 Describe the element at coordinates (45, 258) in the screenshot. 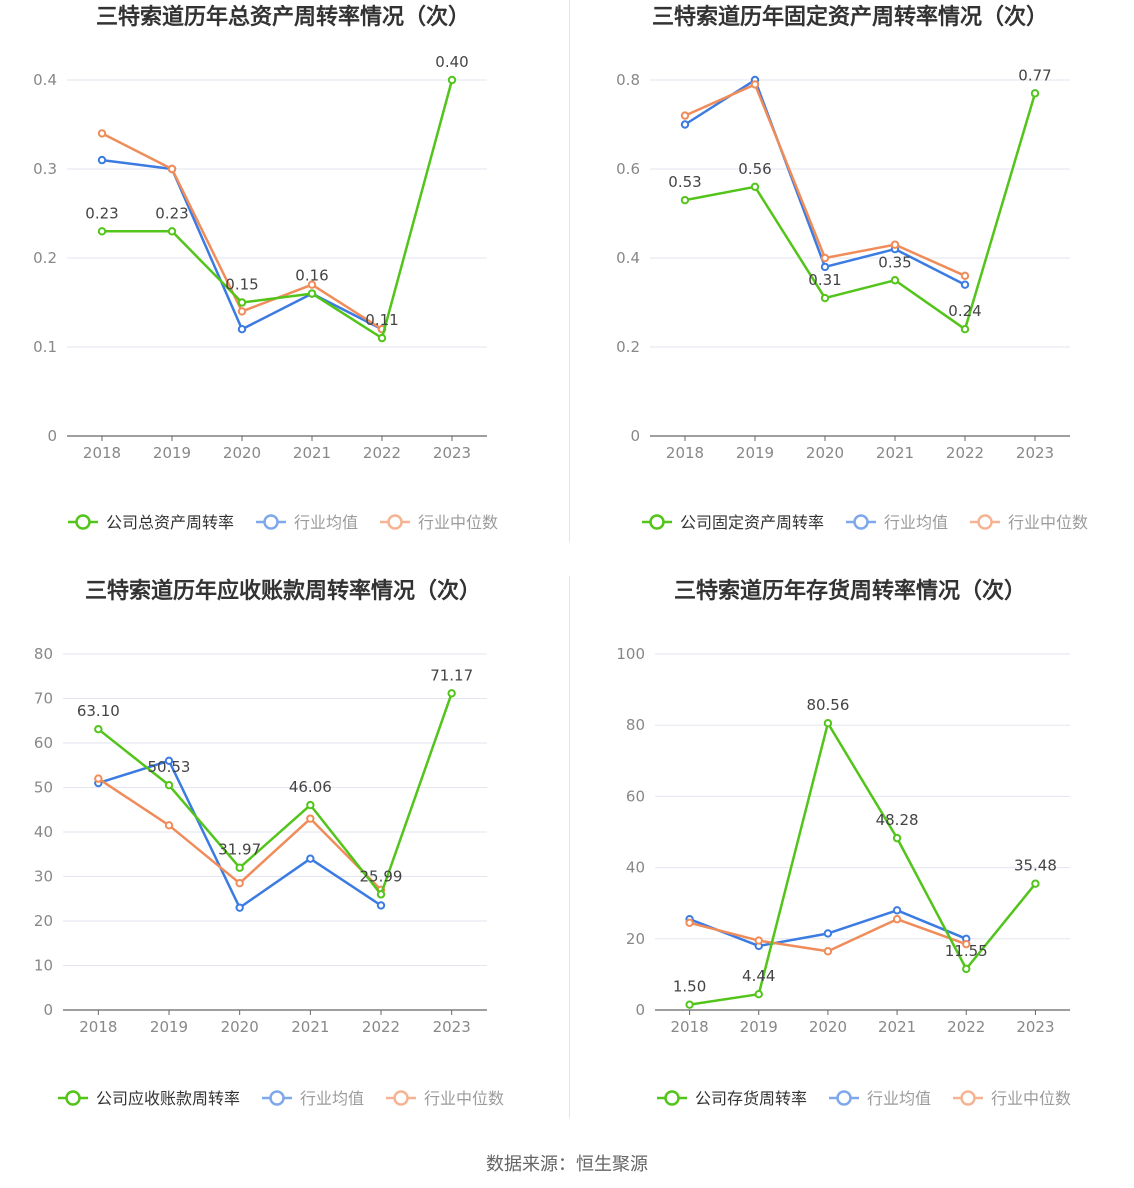

I see `y-tick-label: 0.2` at that location.